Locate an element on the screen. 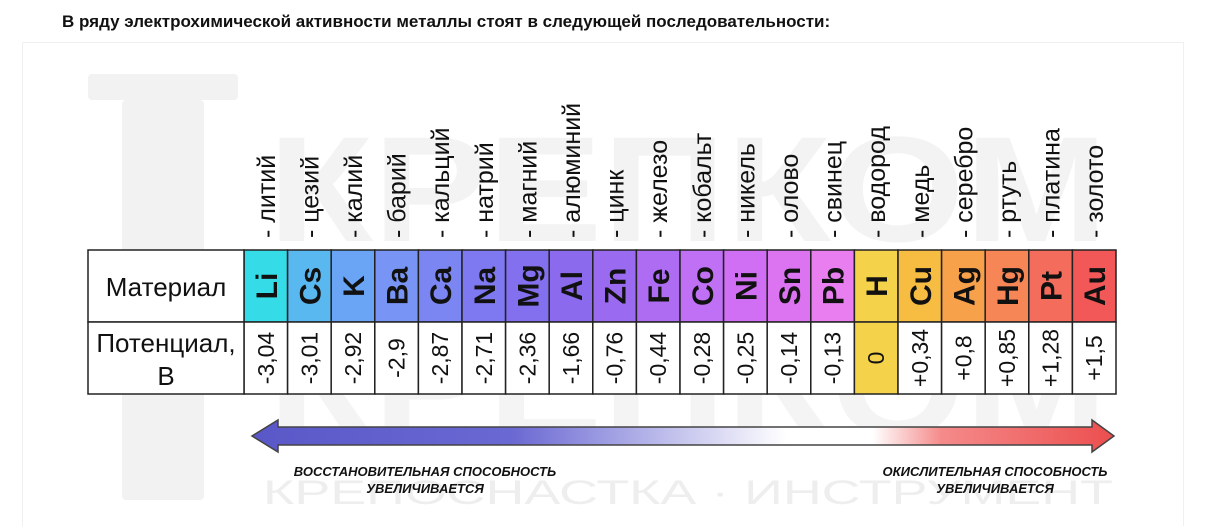  element-symbol: Mg is located at coordinates (528, 285).